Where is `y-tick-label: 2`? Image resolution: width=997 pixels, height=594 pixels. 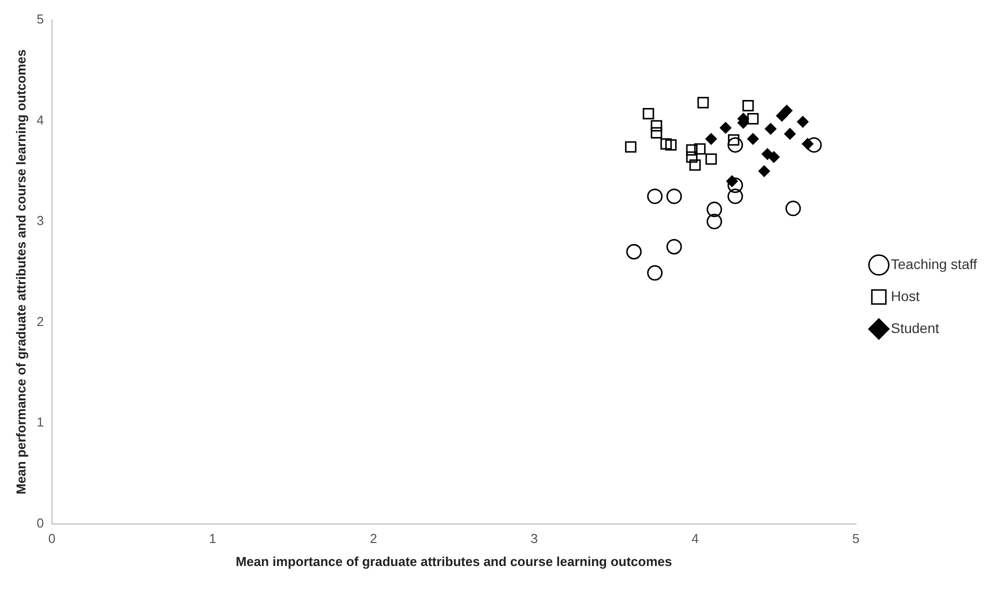 y-tick-label: 2 is located at coordinates (40, 321).